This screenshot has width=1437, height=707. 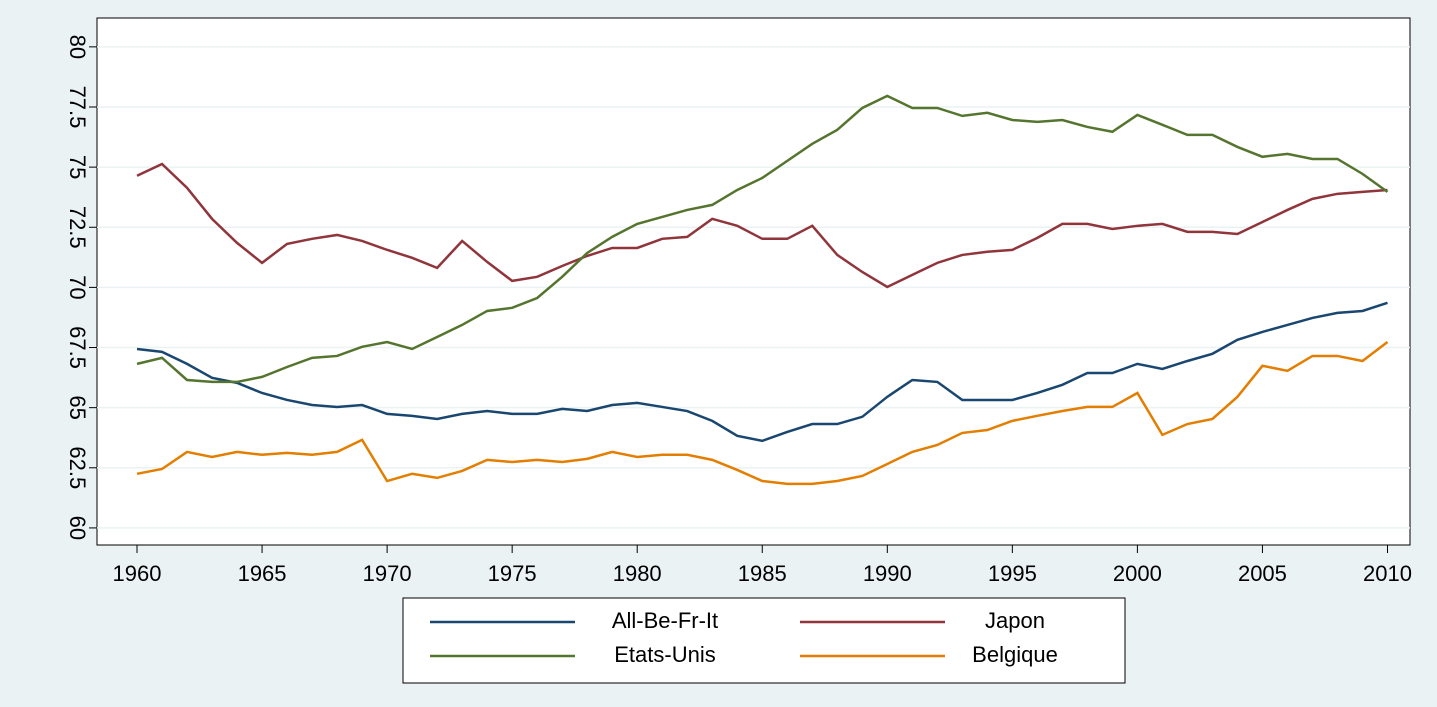 I want to click on y-tick-label: 60, so click(x=77, y=528).